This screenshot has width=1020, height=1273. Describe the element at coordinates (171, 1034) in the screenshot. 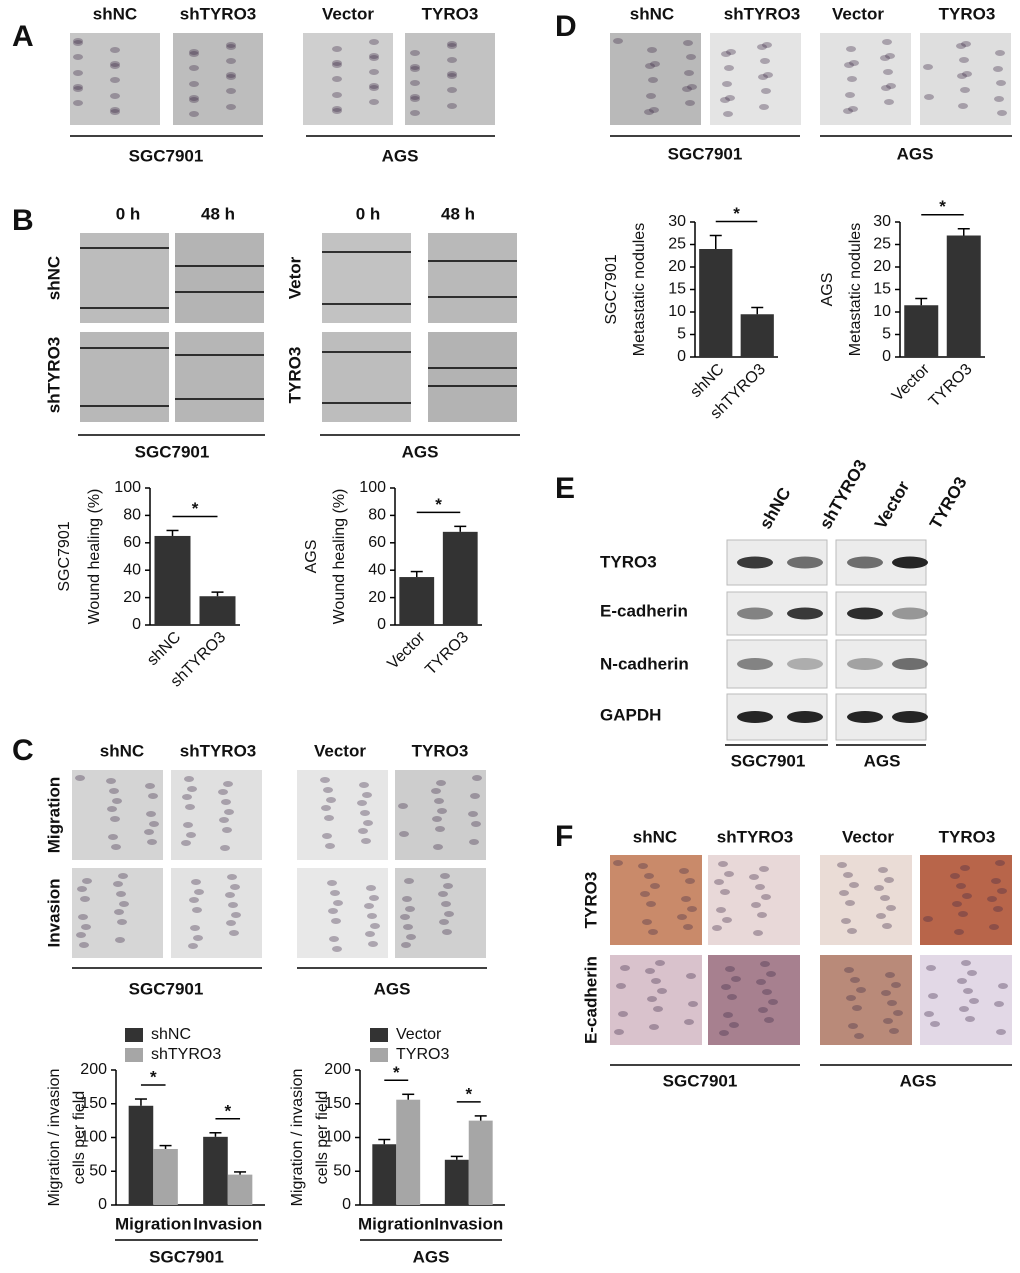

I see `legend-label: shNC` at that location.